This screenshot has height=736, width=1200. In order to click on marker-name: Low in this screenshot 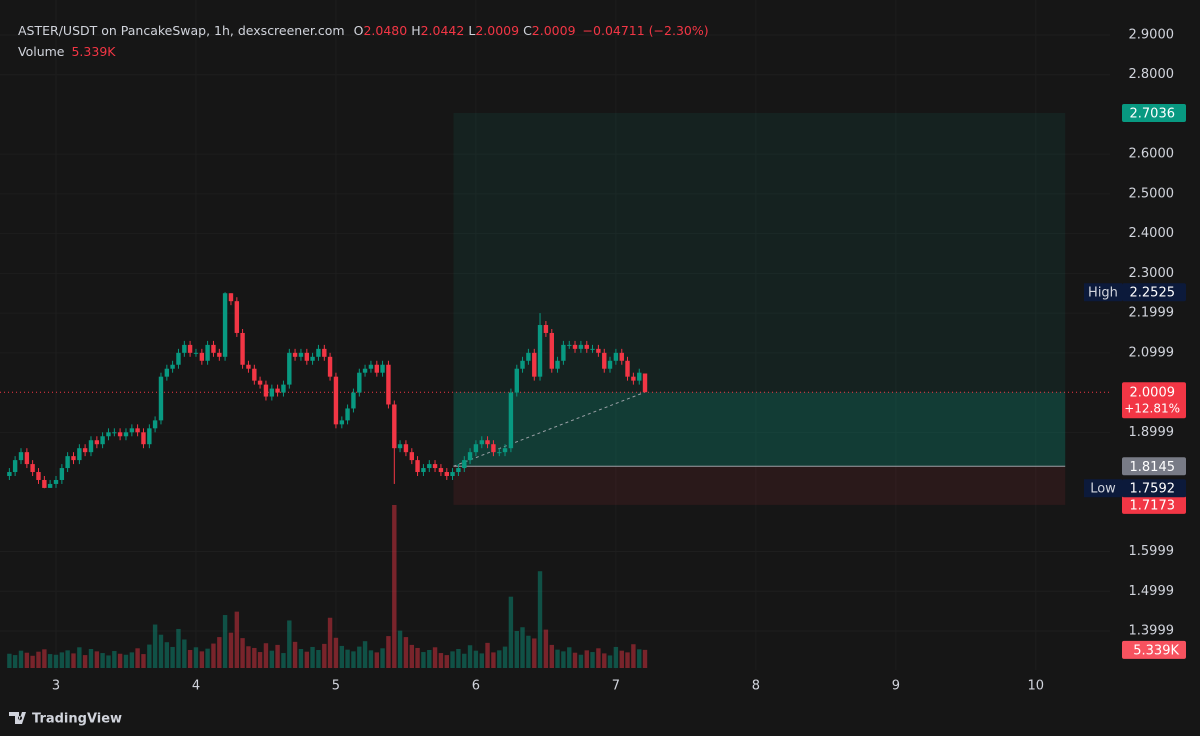, I will do `click(1103, 489)`.